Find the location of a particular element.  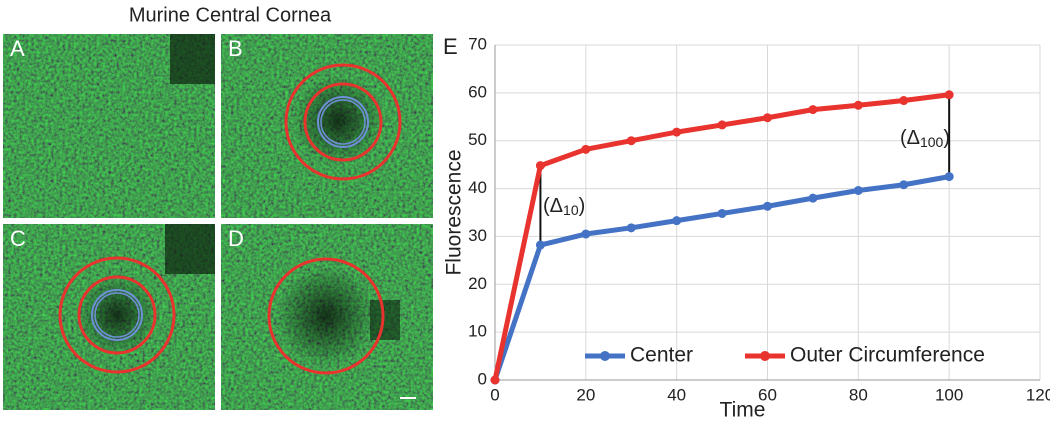

annotation-subscript: 100 is located at coordinates (932, 142).